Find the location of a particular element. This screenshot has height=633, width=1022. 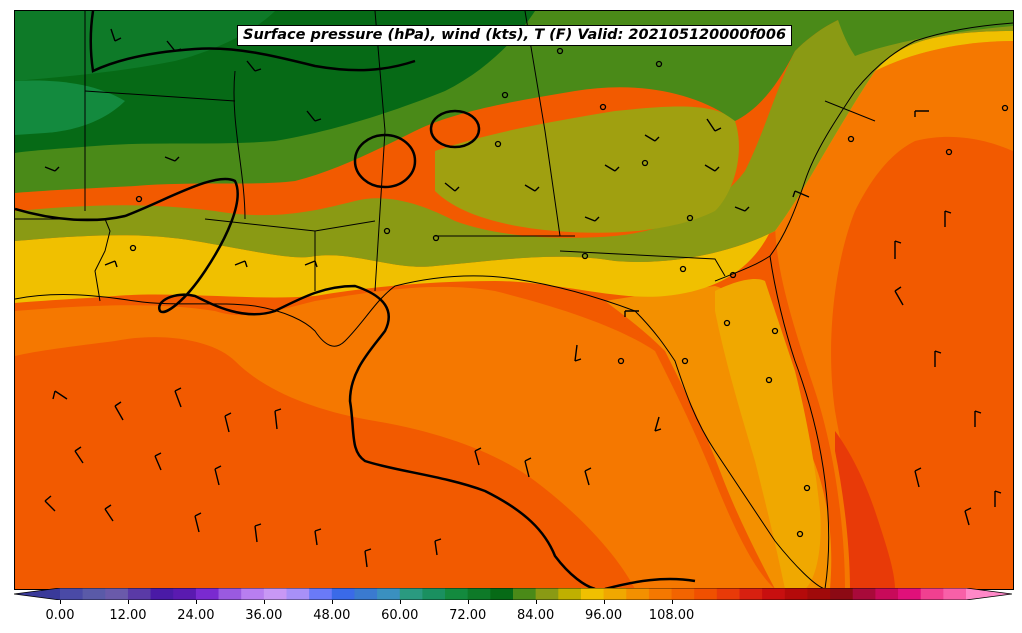

colorbar is located at coordinates (513, 594).